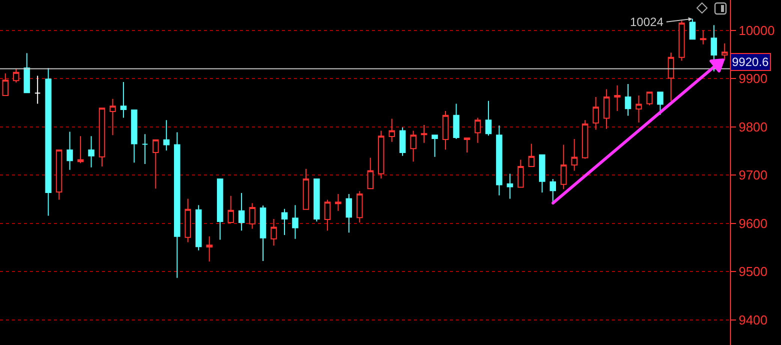 This screenshot has height=345, width=781. I want to click on y-tick-label: 10000, so click(756, 30).